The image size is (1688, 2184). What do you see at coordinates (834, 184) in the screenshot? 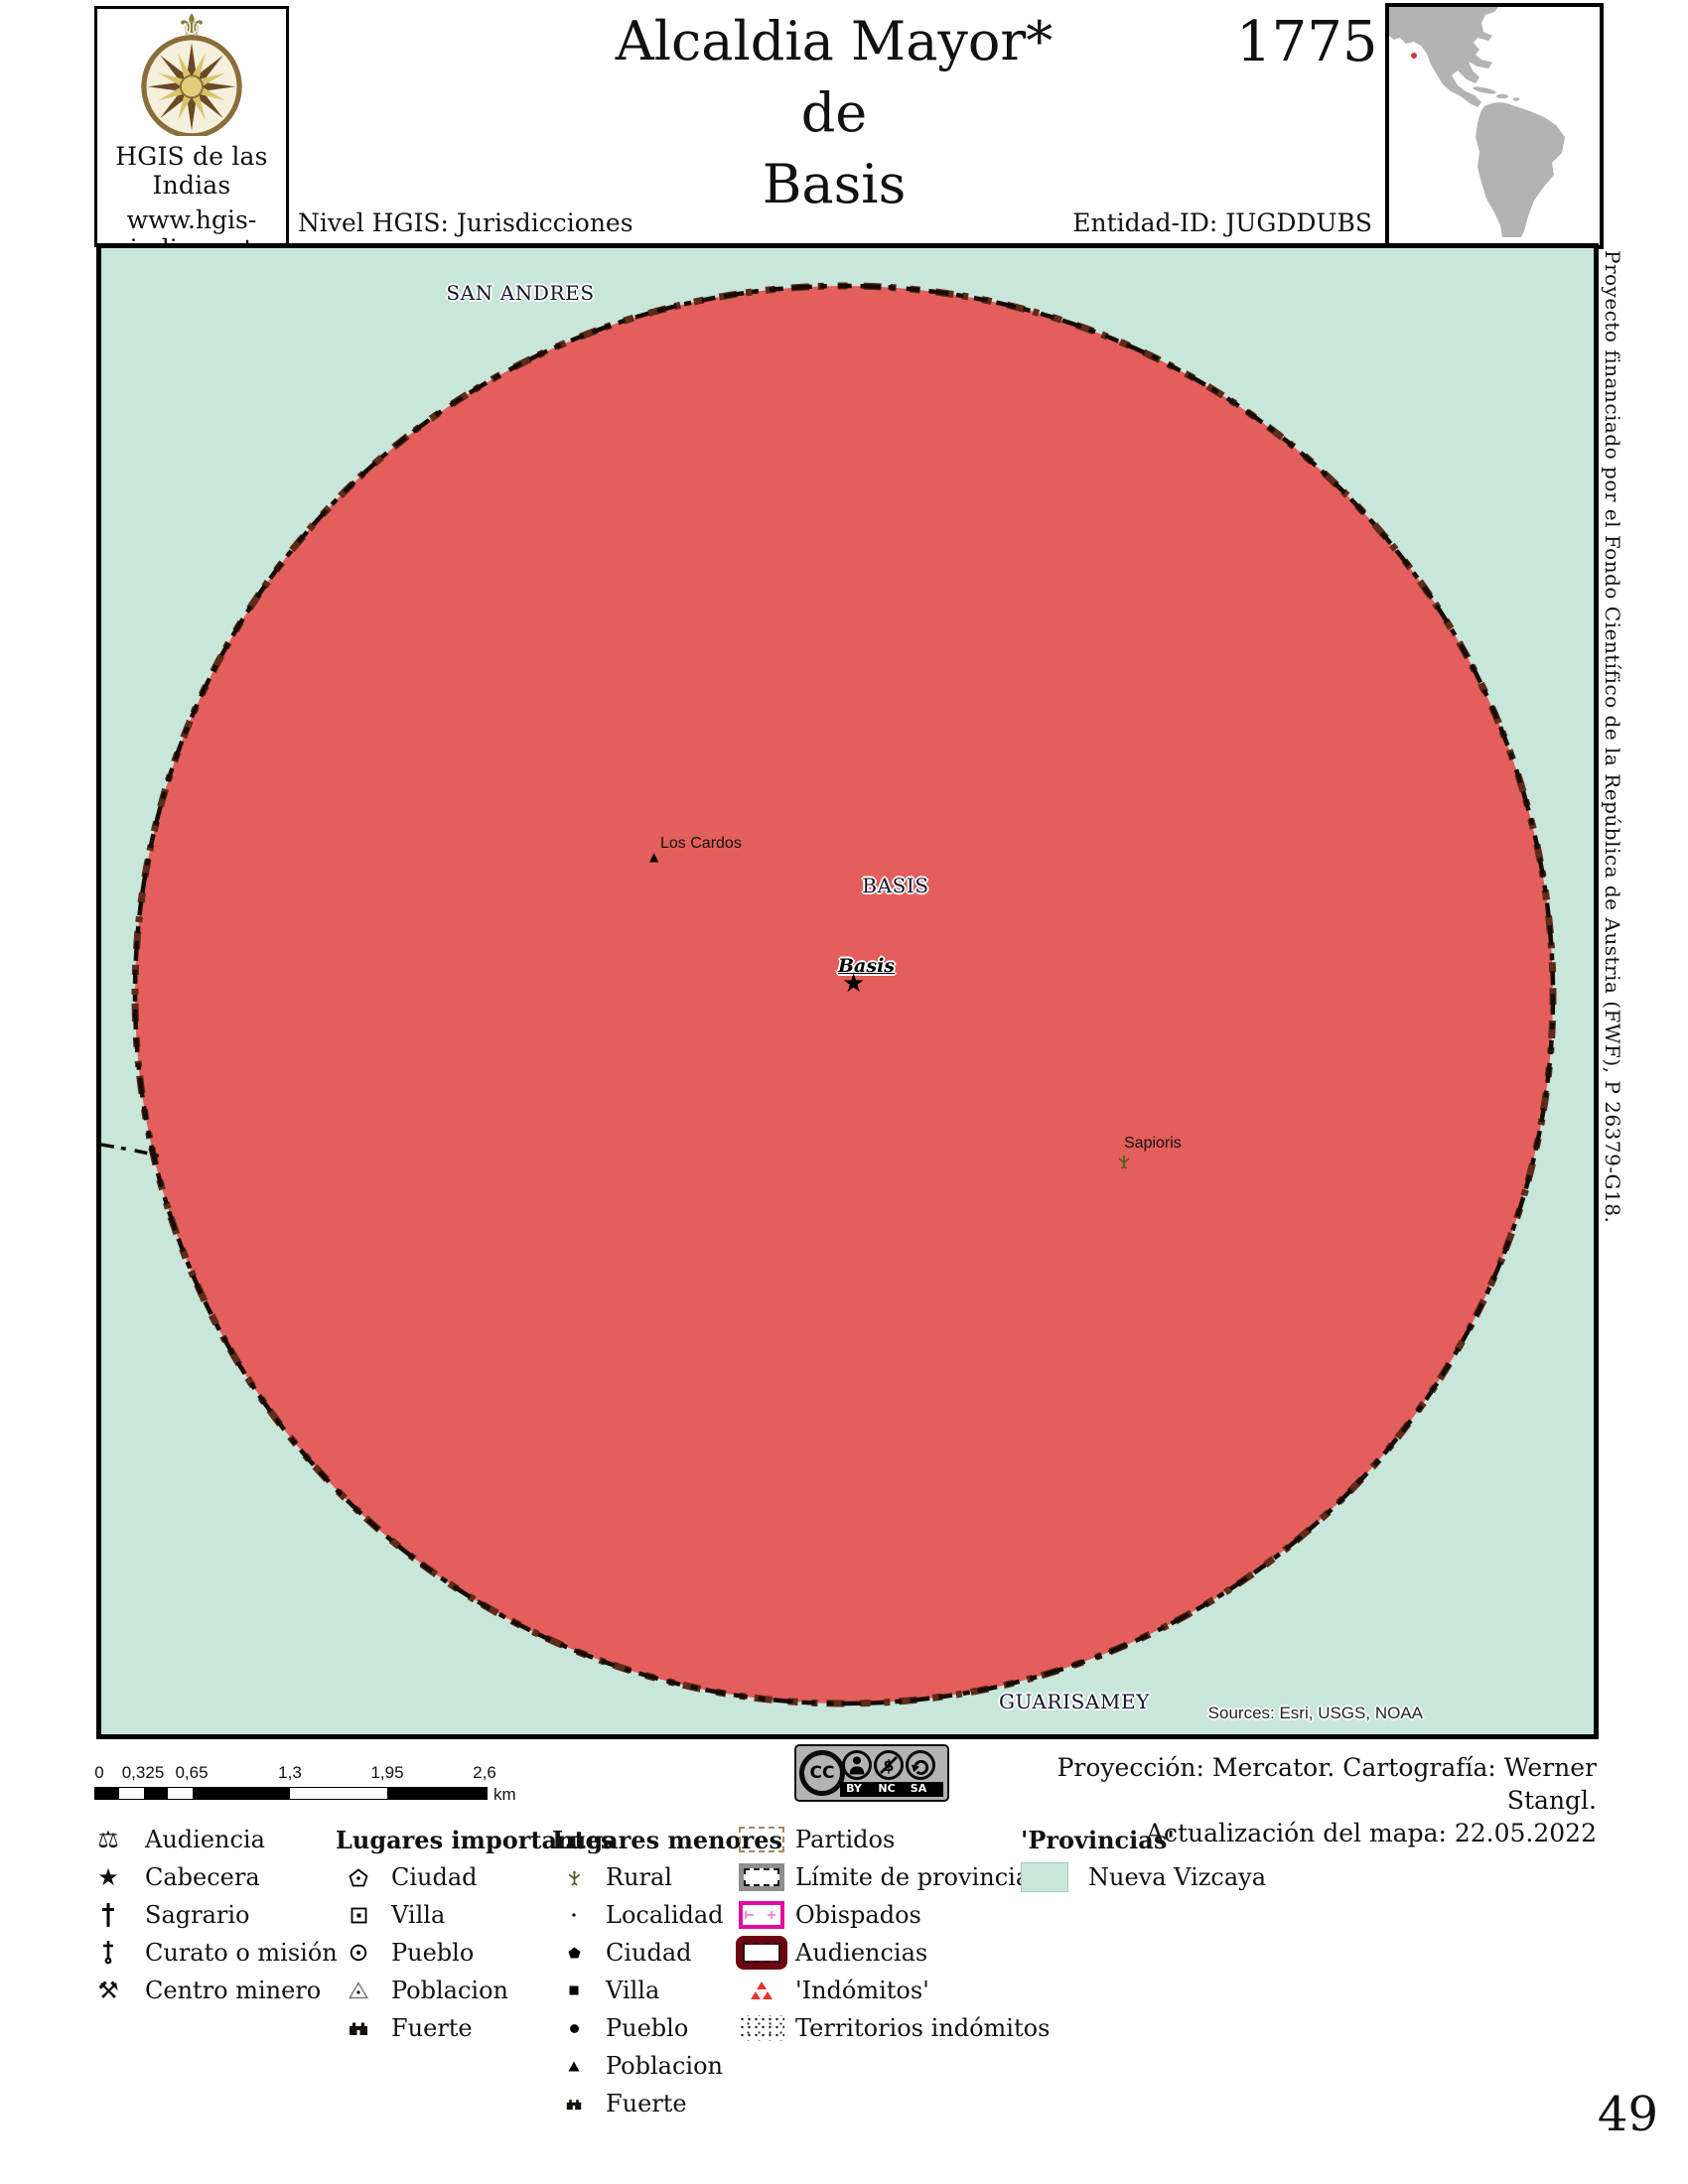
I see `title-line-3: Basis` at bounding box center [834, 184].